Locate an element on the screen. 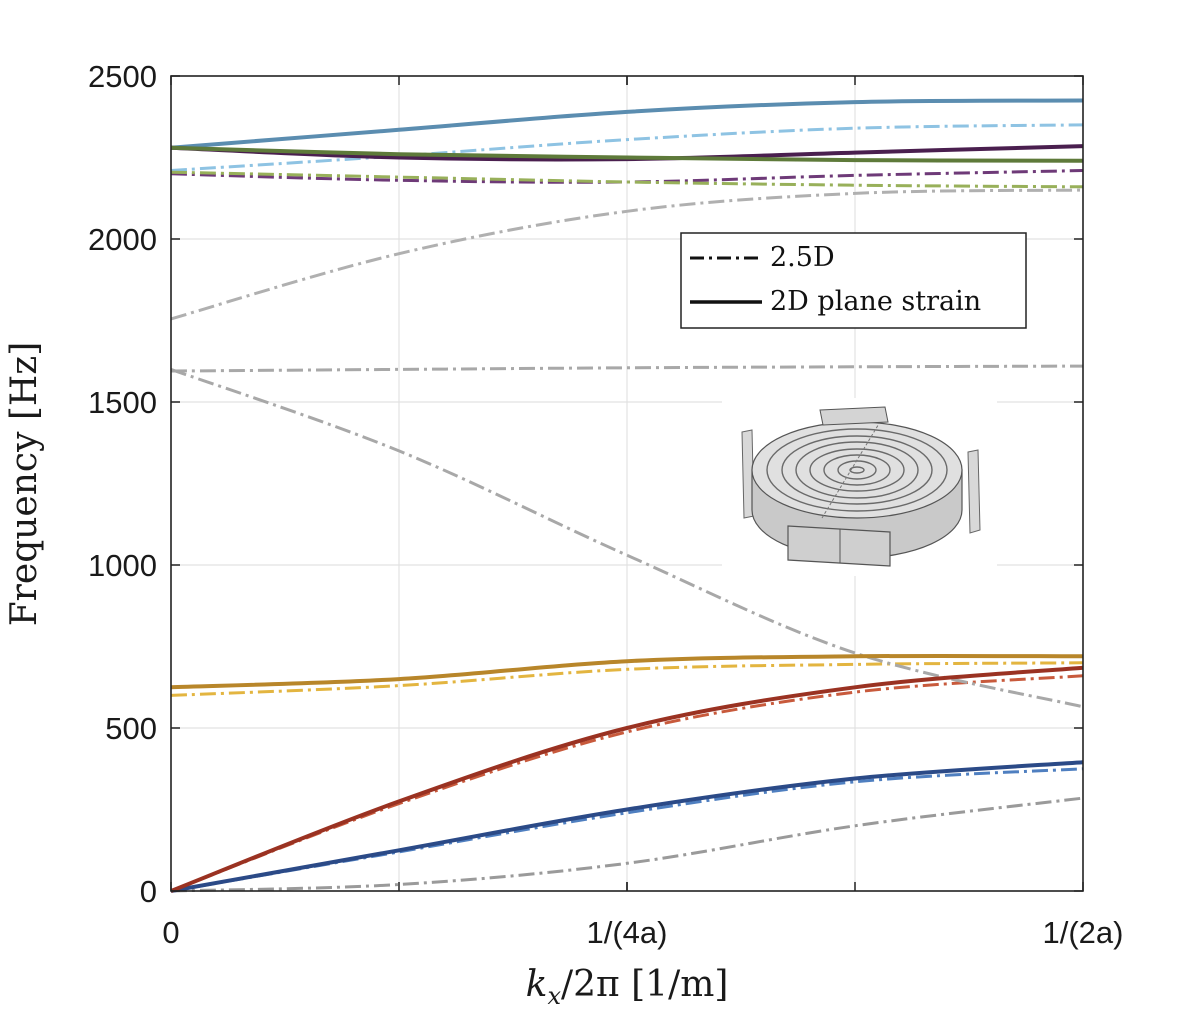 The height and width of the screenshot is (1013, 1196). x-tick-label: 1/(2a) is located at coordinates (1083, 932).